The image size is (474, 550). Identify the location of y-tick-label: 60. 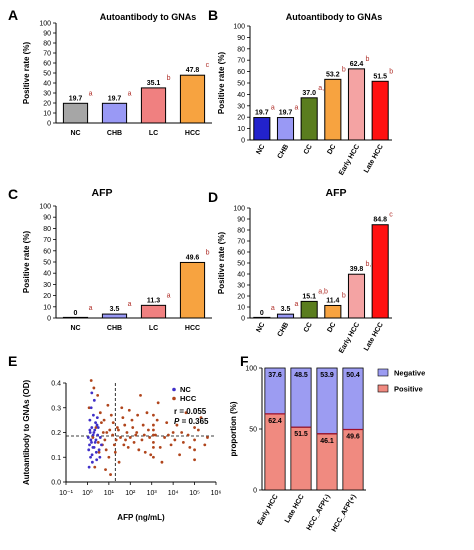
(241, 253).